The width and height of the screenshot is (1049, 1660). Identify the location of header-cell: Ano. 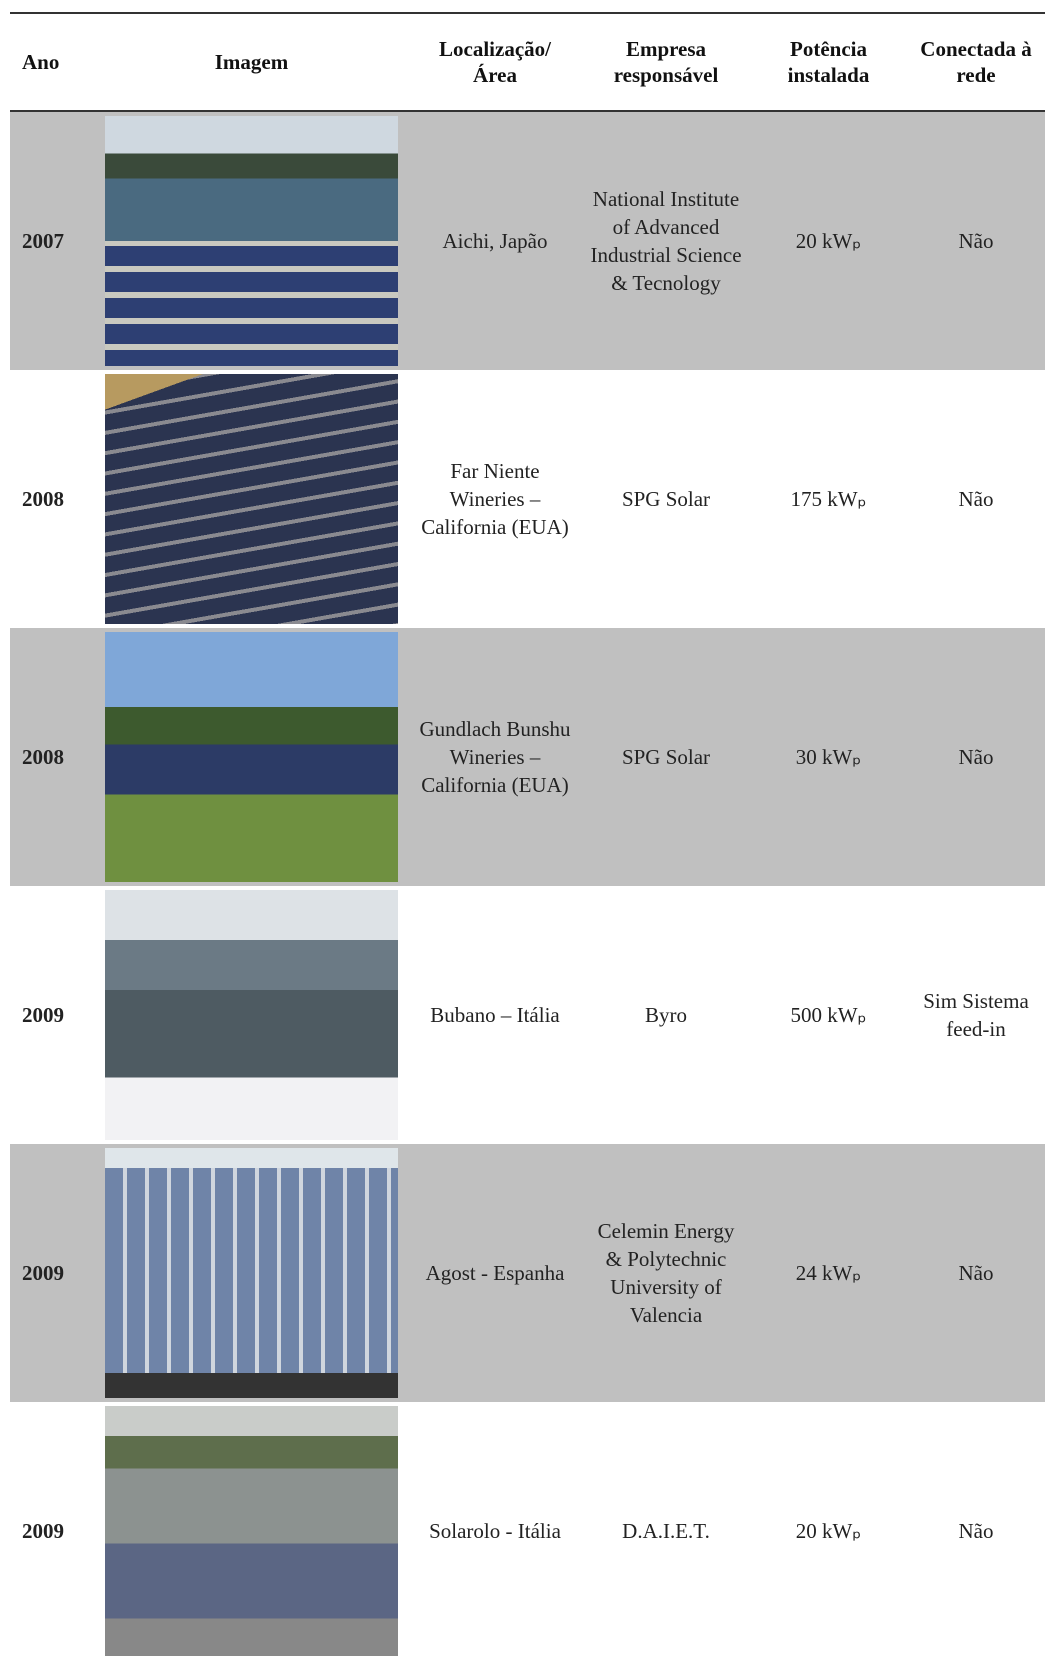
(41, 62).